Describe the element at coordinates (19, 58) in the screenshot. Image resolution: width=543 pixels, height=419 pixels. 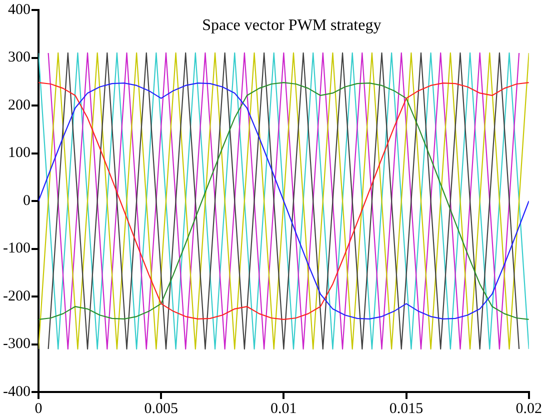
I see `y-tick-label: 300` at that location.